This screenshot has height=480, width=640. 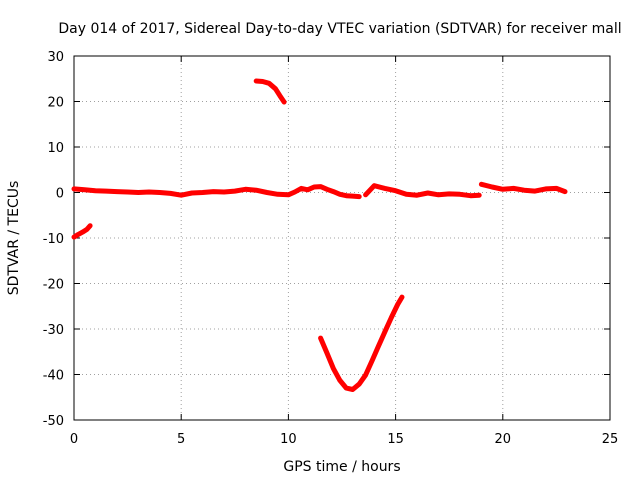 What do you see at coordinates (53, 376) in the screenshot?
I see `y-tick-label: -40` at bounding box center [53, 376].